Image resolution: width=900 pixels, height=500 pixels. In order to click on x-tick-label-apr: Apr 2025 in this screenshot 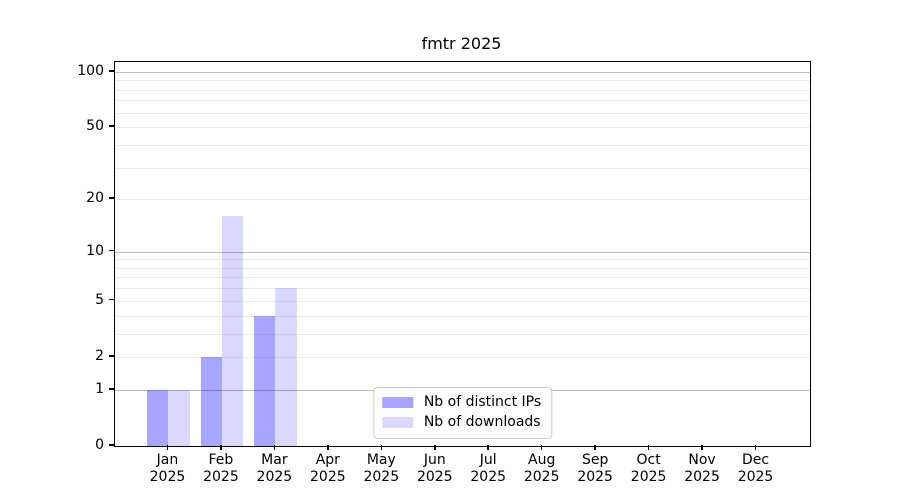, I will do `click(328, 468)`.